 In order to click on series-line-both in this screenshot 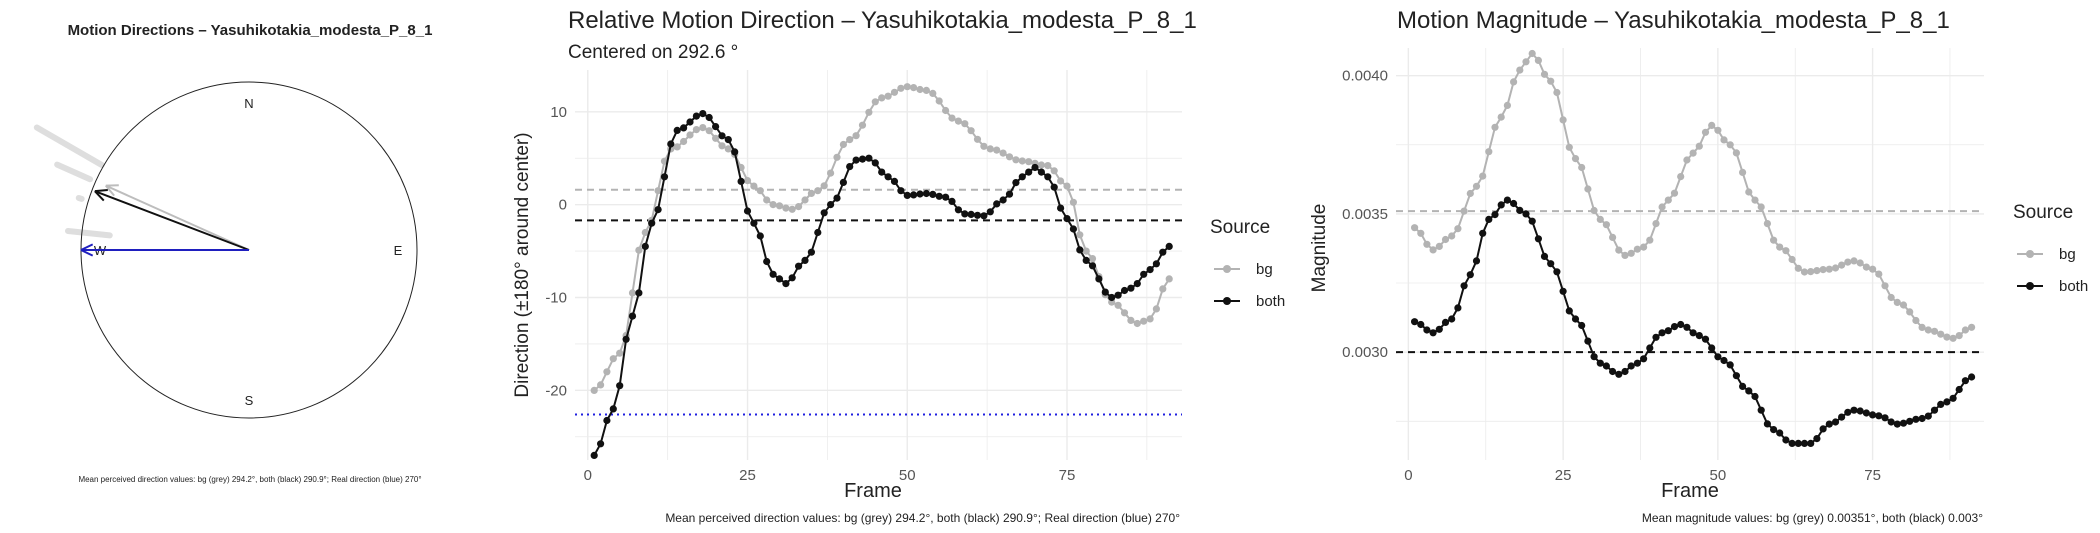, I will do `click(1693, 321)`.